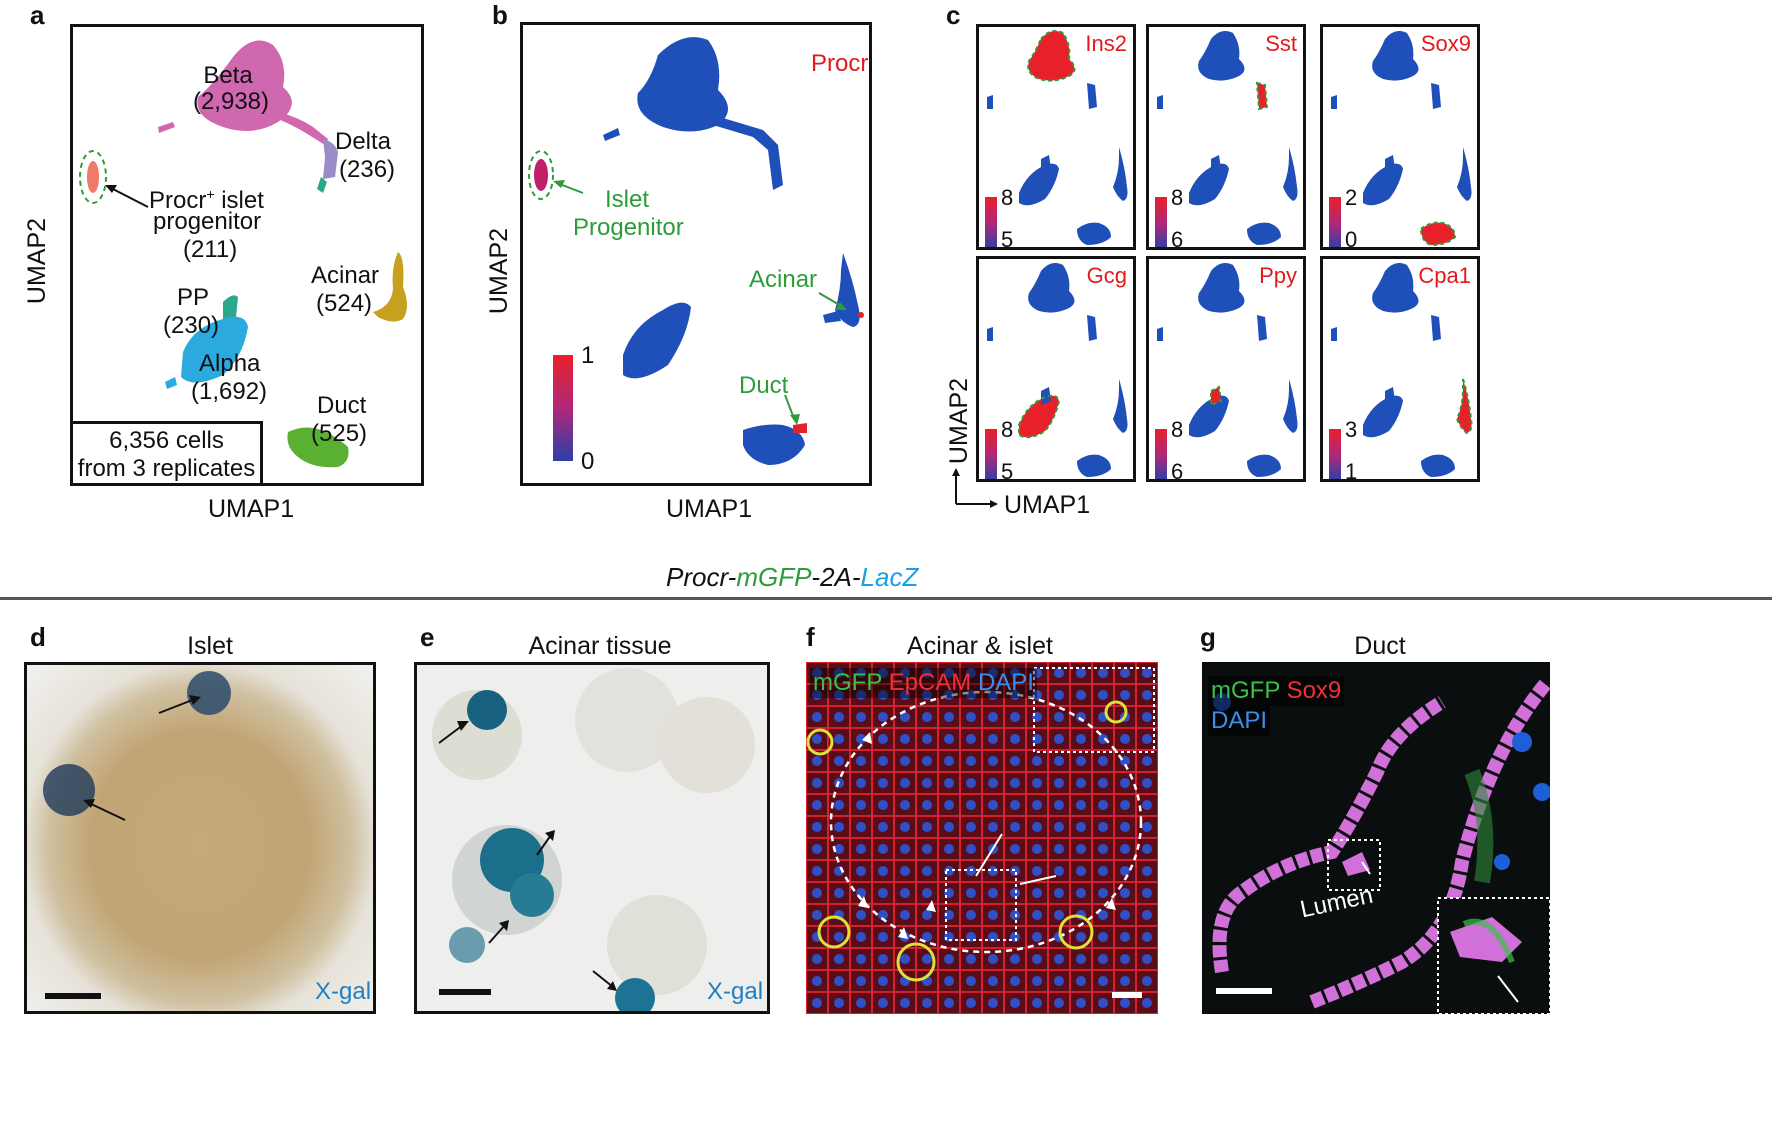 Image resolution: width=1772 pixels, height=1147 pixels. I want to click on gene-procr-label: Procr, so click(840, 63).